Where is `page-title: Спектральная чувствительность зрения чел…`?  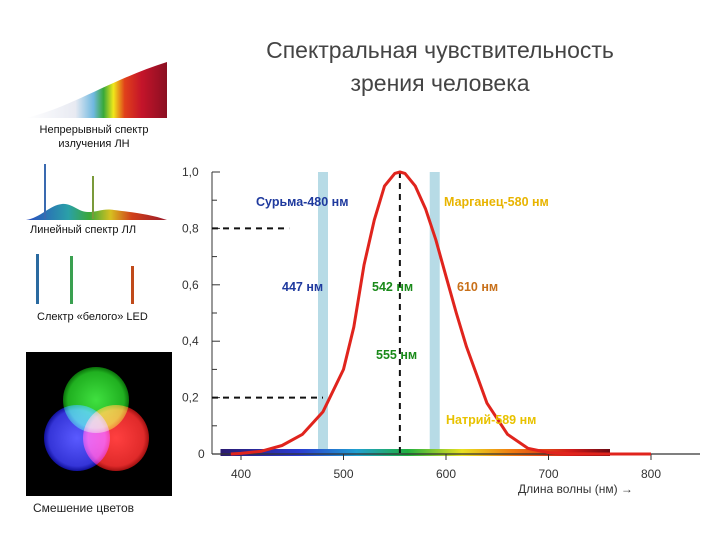
page-title: Спектральная чувствительность зрения чел… is located at coordinates (440, 67).